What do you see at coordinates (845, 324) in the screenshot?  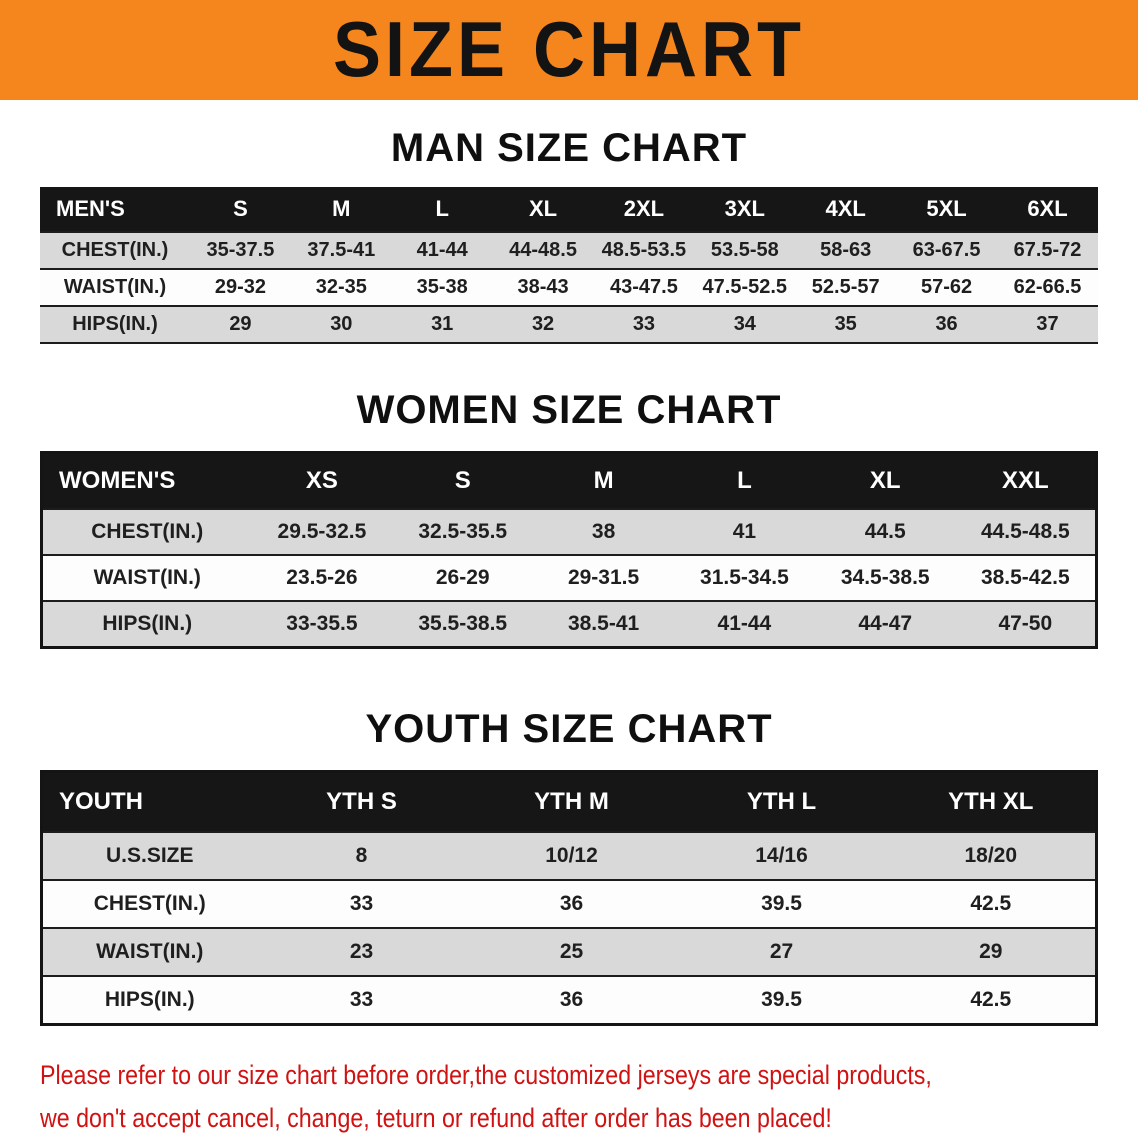 I see `value-cell: 35` at bounding box center [845, 324].